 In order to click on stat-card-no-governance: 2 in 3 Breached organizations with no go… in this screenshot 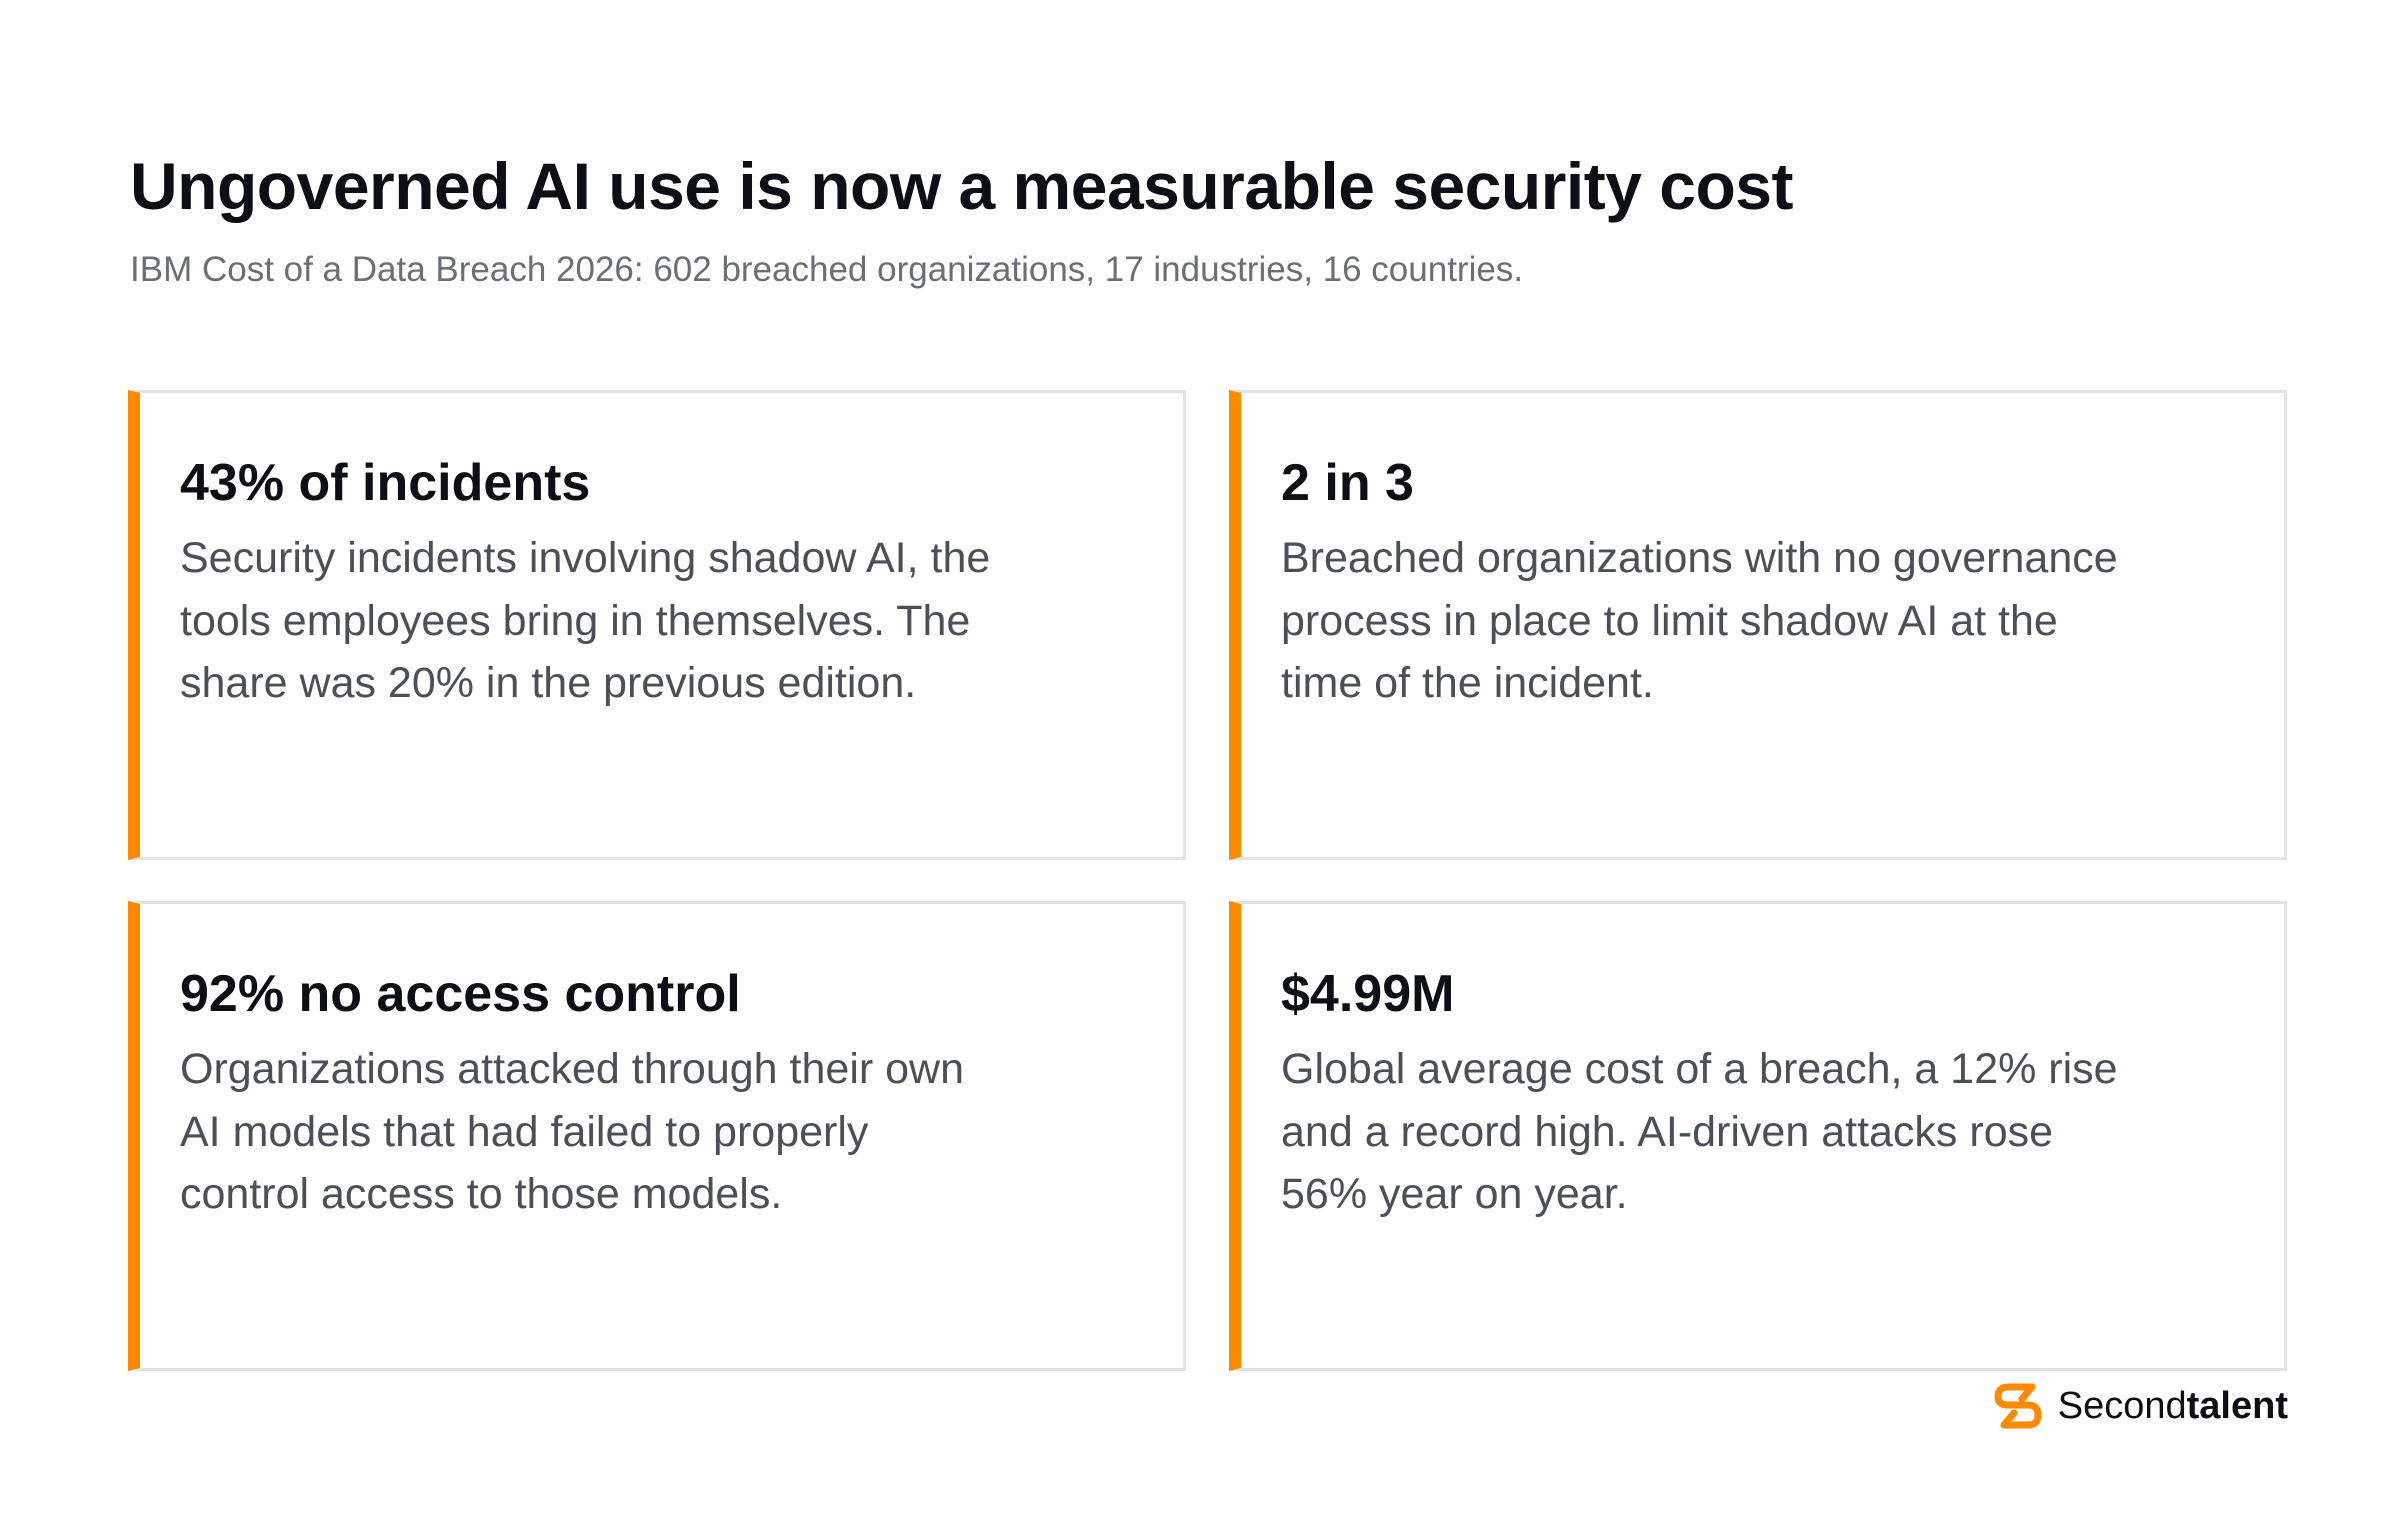, I will do `click(1758, 625)`.